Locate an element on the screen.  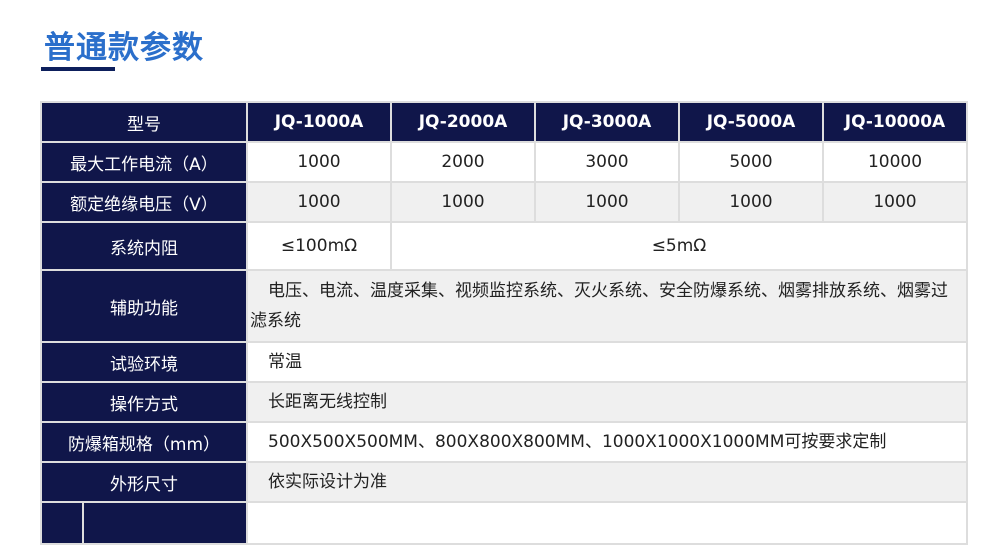
model-header: JQ-2000A is located at coordinates (463, 122).